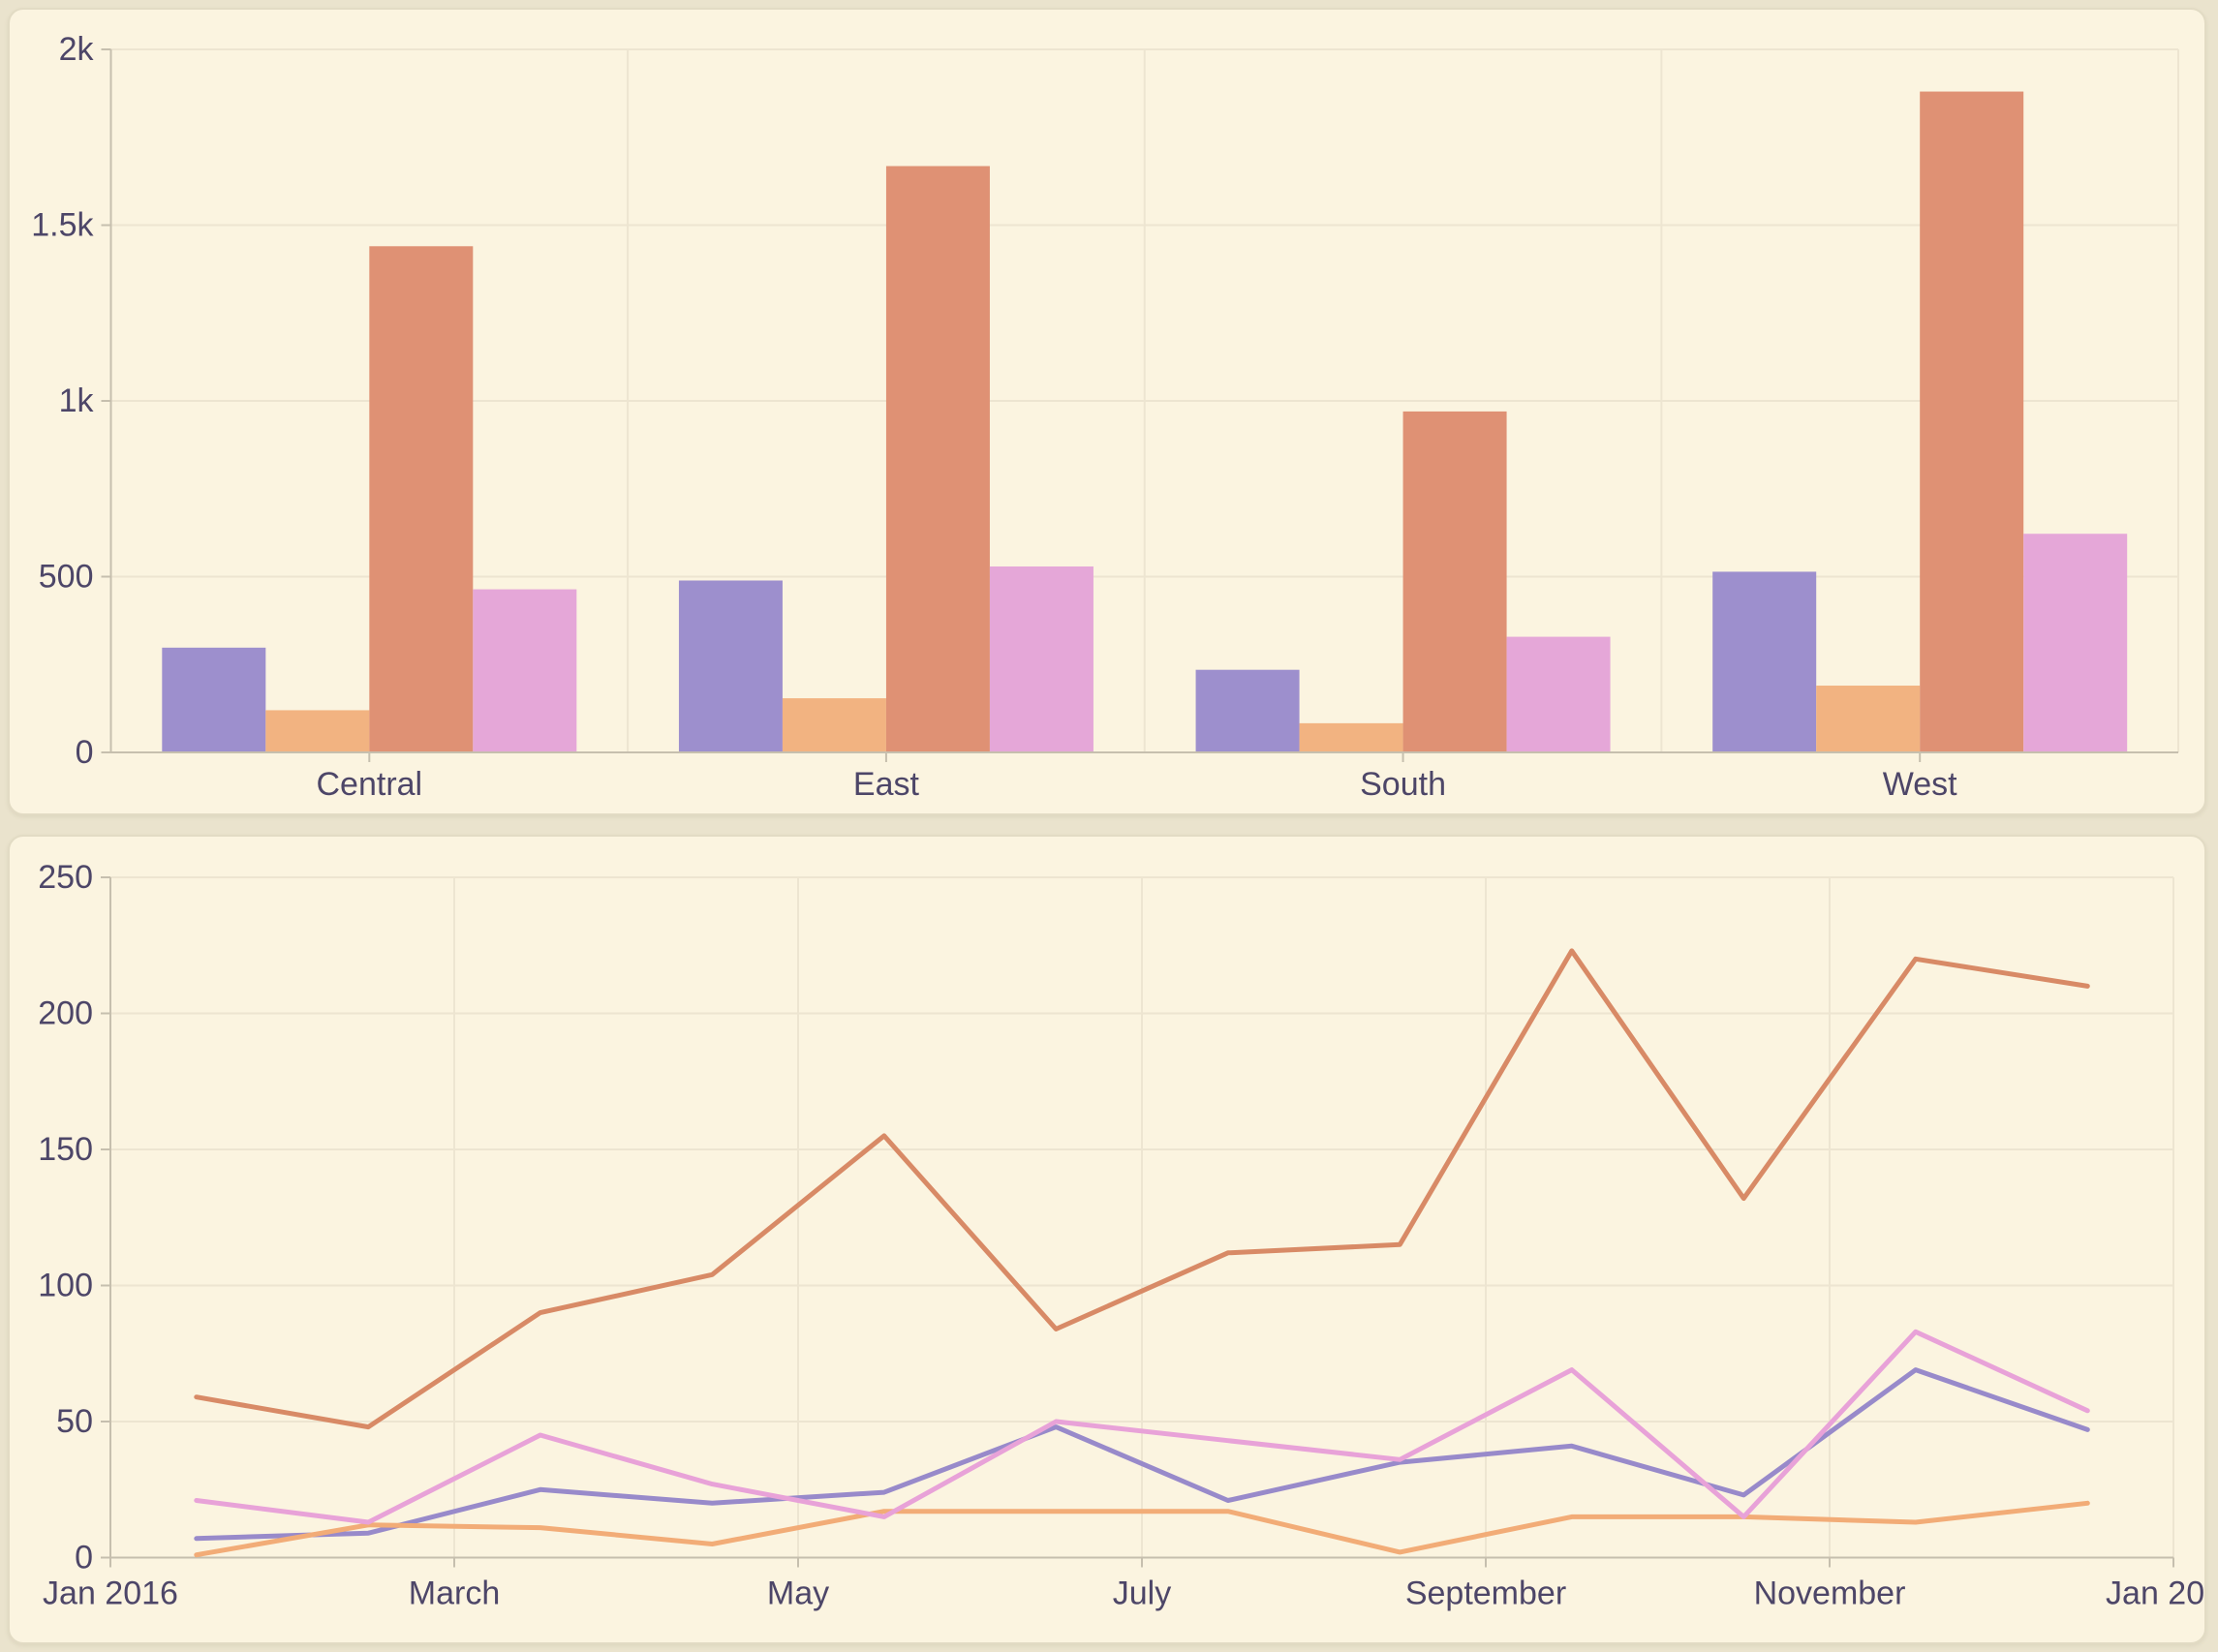  I want to click on line-pink-series, so click(1142, 1427).